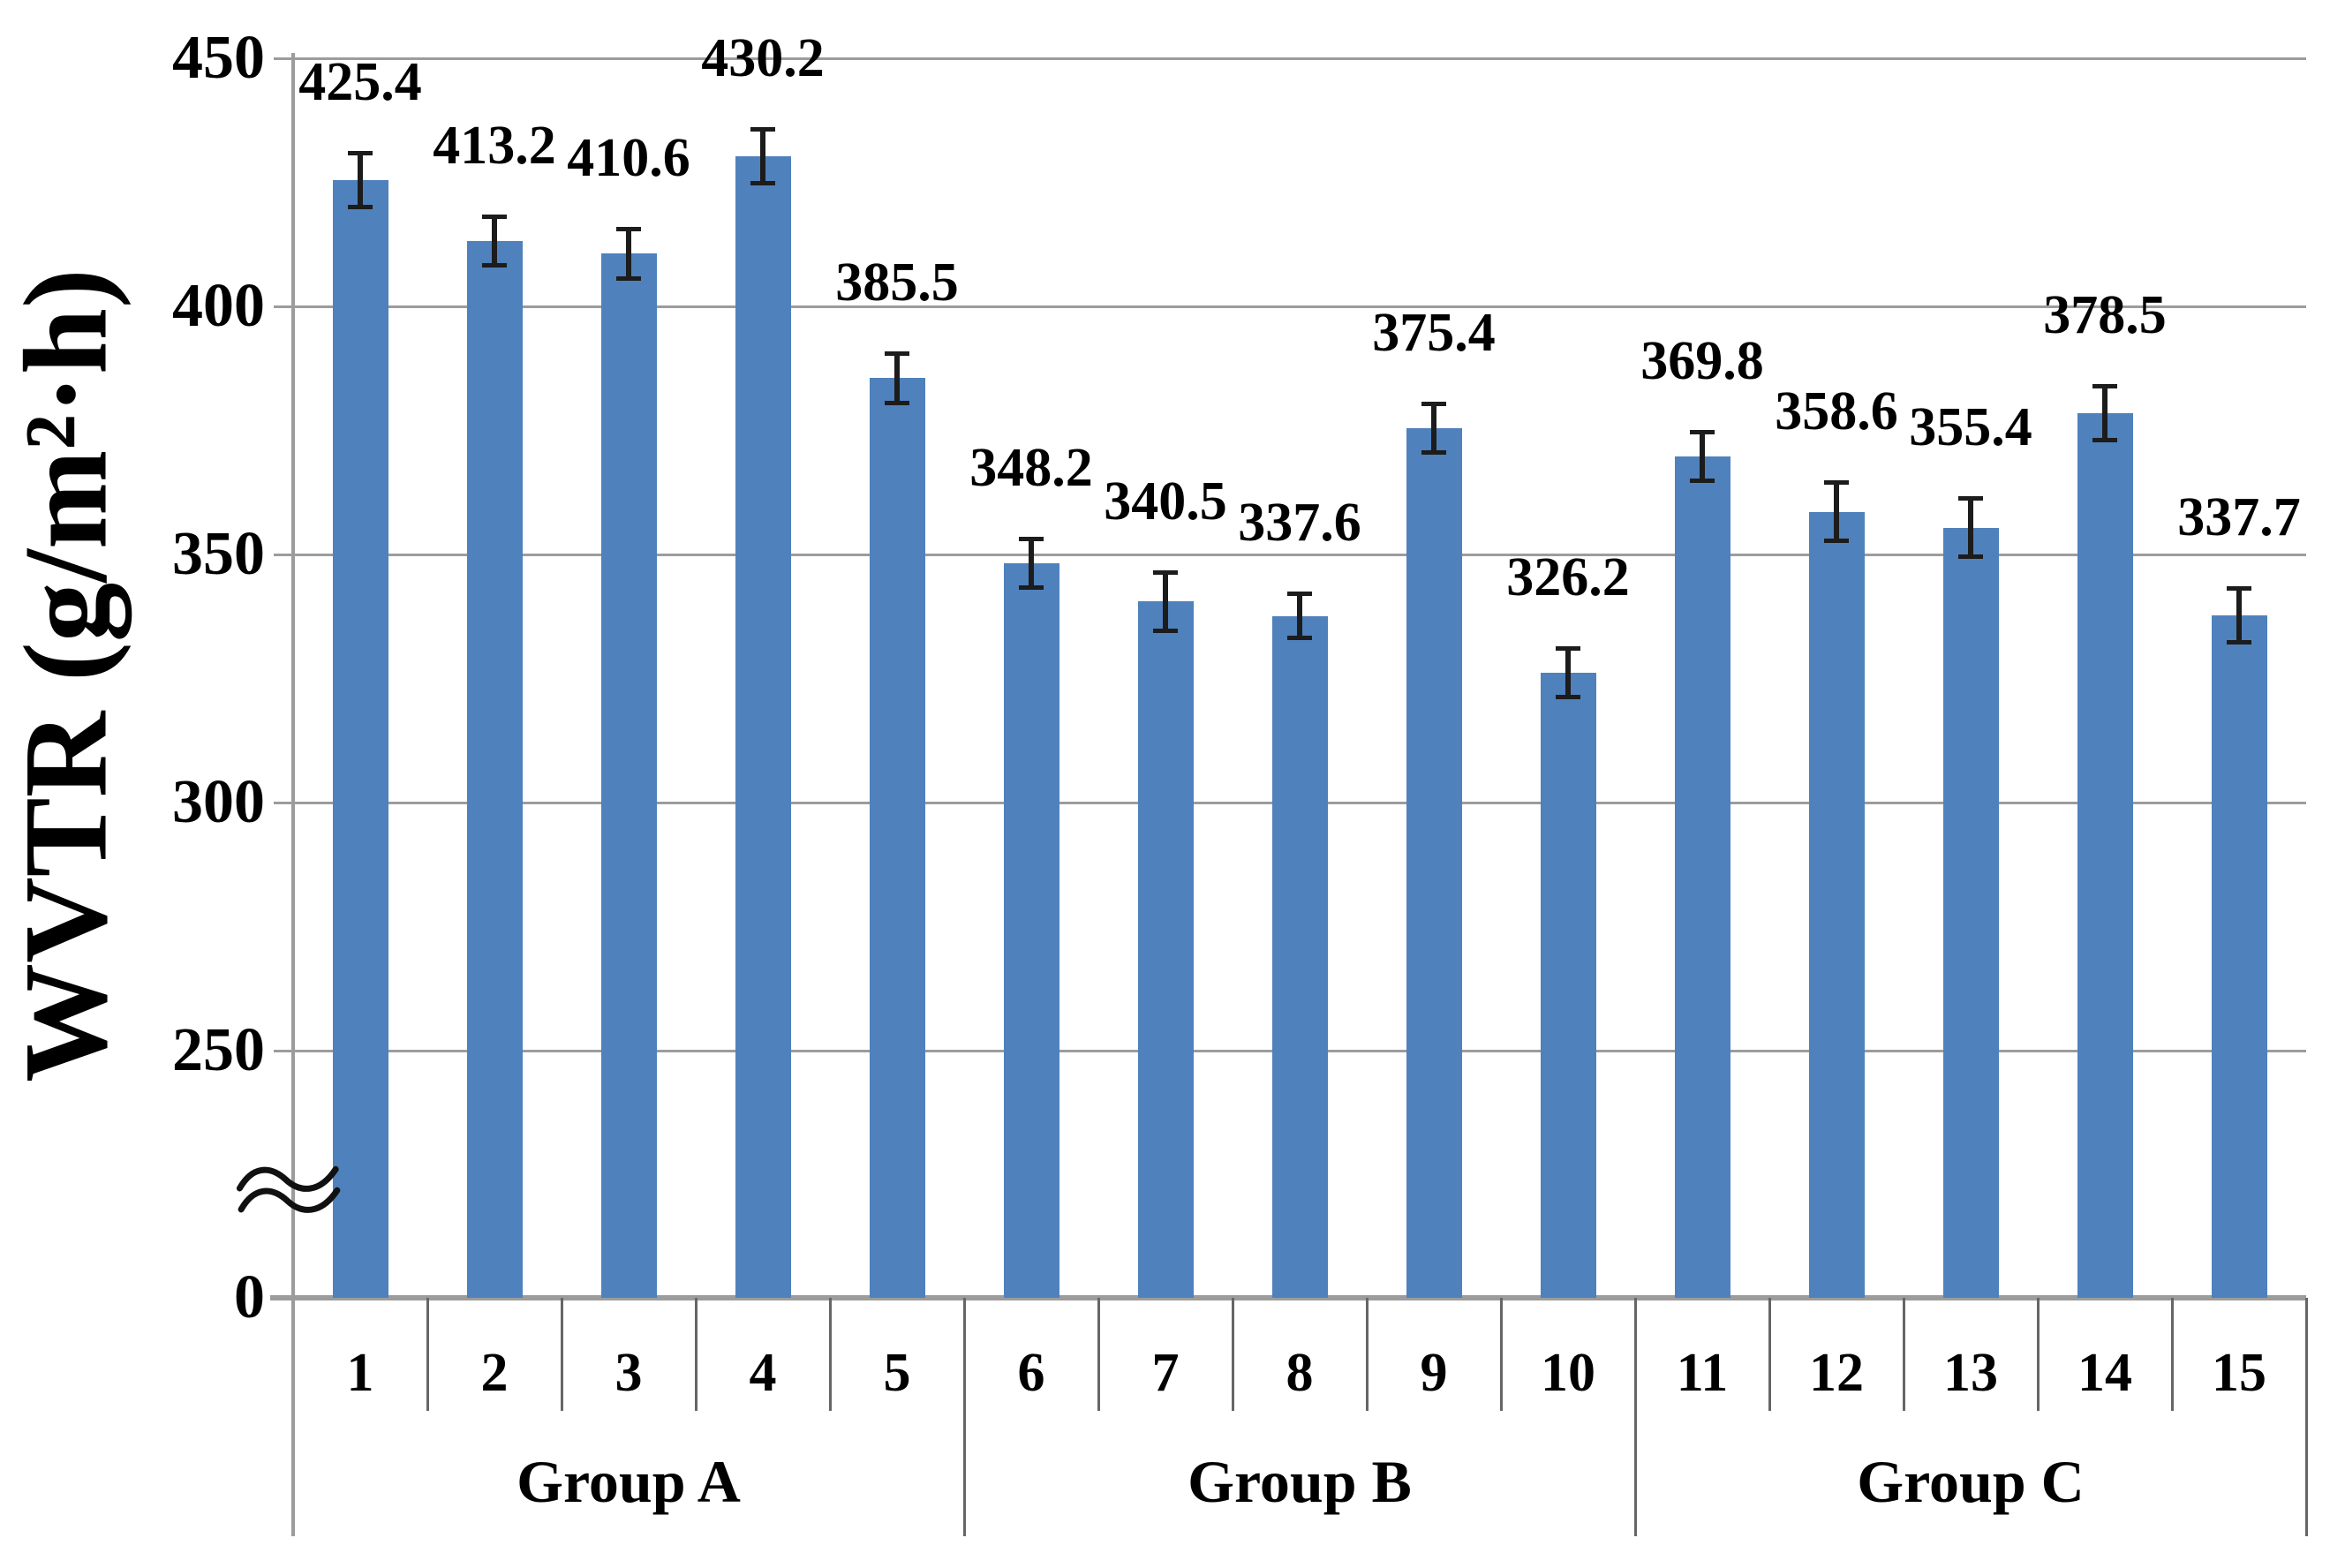 This screenshot has height=1568, width=2345. I want to click on x-category-label: 10, so click(1568, 1373).